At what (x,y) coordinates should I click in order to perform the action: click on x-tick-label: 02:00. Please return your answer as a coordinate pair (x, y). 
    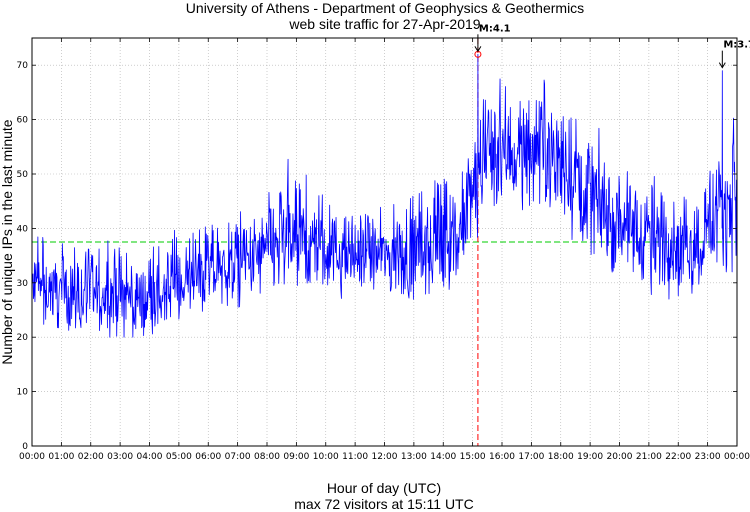
    Looking at the image, I should click on (91, 457).